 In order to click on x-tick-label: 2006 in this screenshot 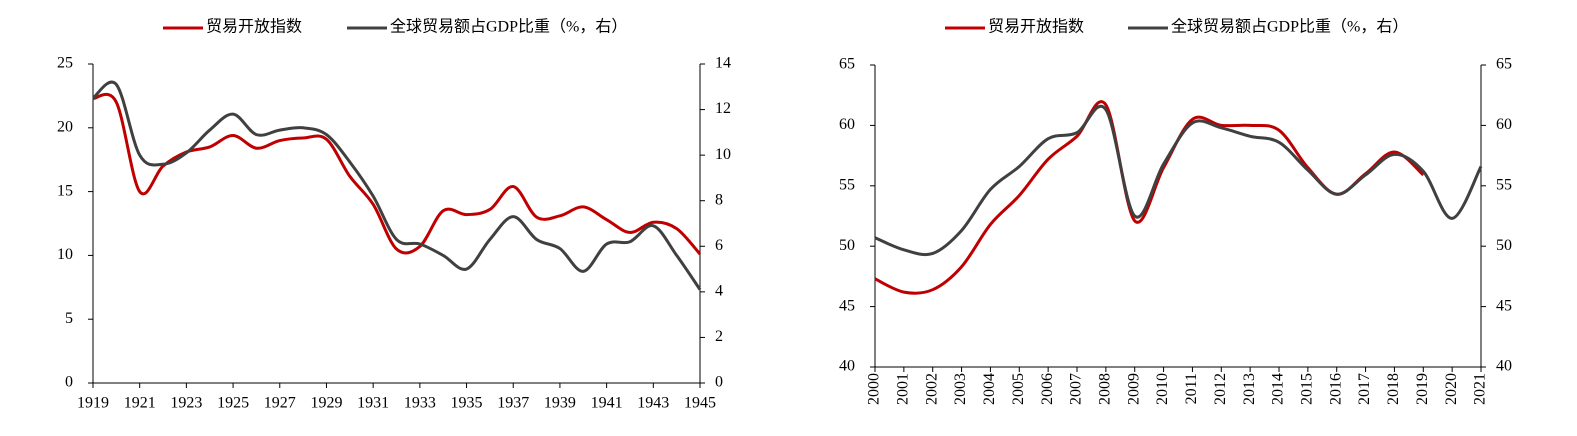, I will do `click(1047, 389)`.